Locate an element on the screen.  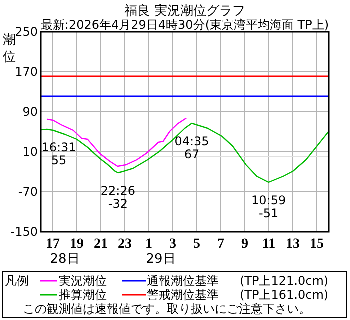
y-tick-label: 90 is located at coordinates (30, 112).